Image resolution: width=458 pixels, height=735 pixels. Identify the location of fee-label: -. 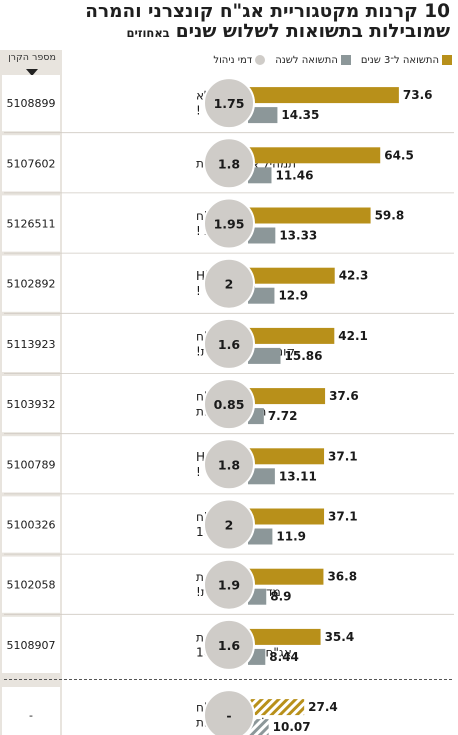
(228, 715).